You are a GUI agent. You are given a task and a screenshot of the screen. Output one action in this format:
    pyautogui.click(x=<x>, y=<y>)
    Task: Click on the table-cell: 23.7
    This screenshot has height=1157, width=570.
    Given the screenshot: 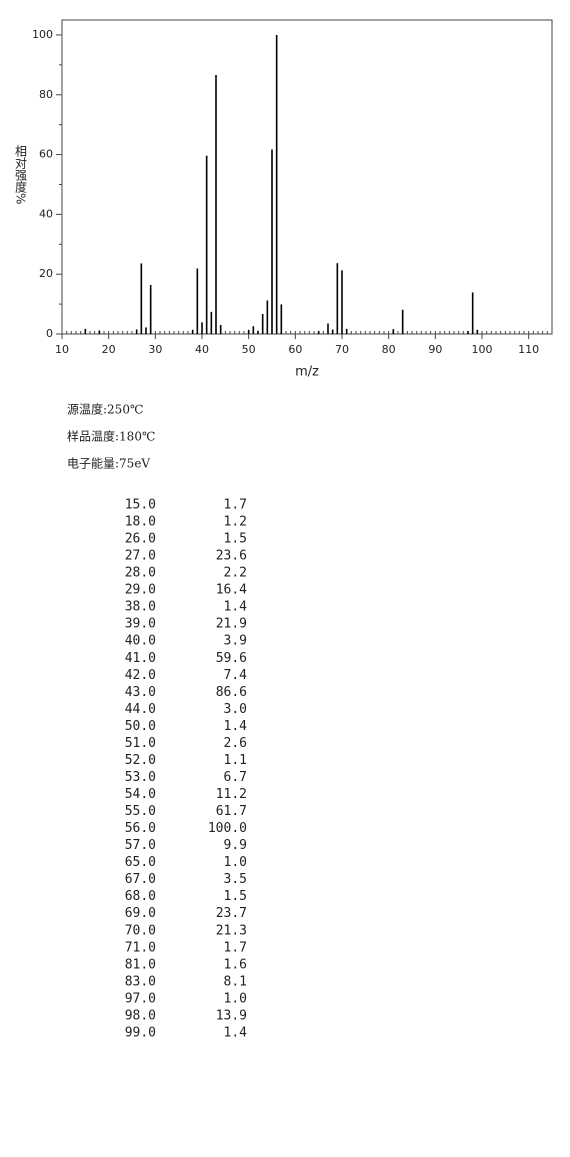 What is the action you would take?
    pyautogui.click(x=231, y=913)
    